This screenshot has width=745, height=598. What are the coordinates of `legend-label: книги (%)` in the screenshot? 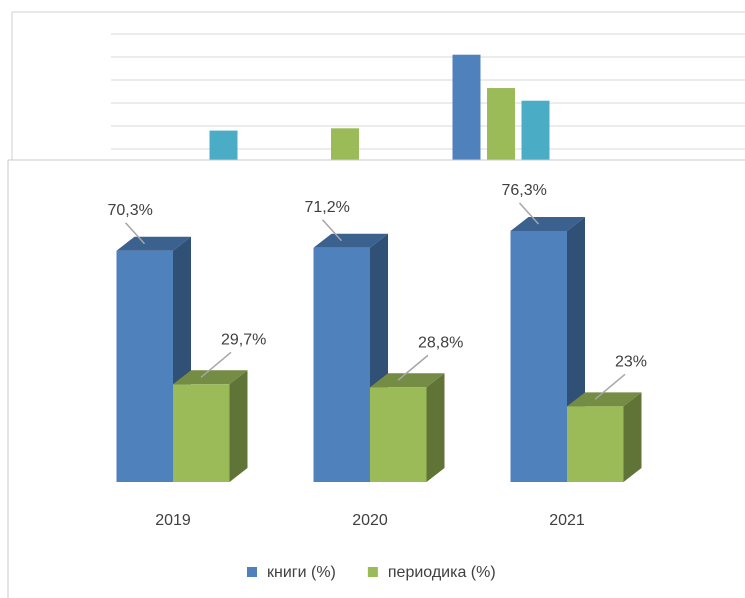 It's located at (301, 572).